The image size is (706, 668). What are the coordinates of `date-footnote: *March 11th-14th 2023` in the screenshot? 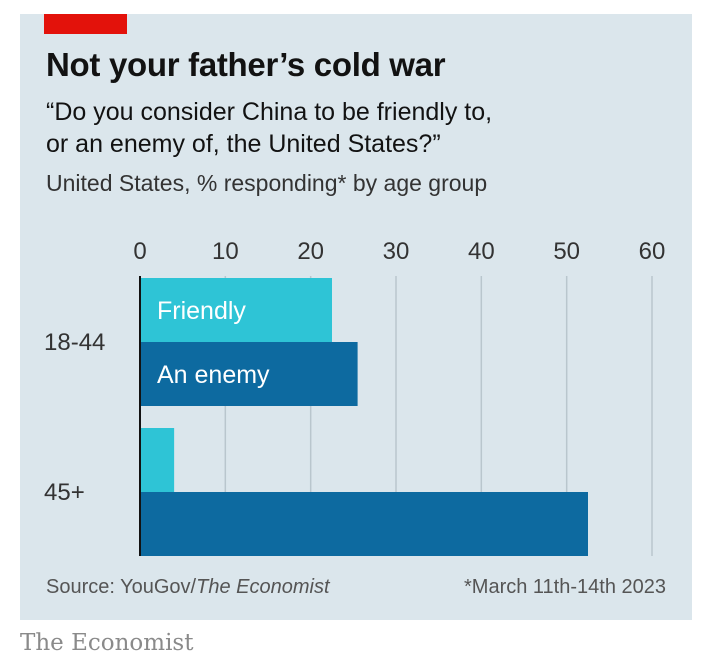 It's located at (565, 587).